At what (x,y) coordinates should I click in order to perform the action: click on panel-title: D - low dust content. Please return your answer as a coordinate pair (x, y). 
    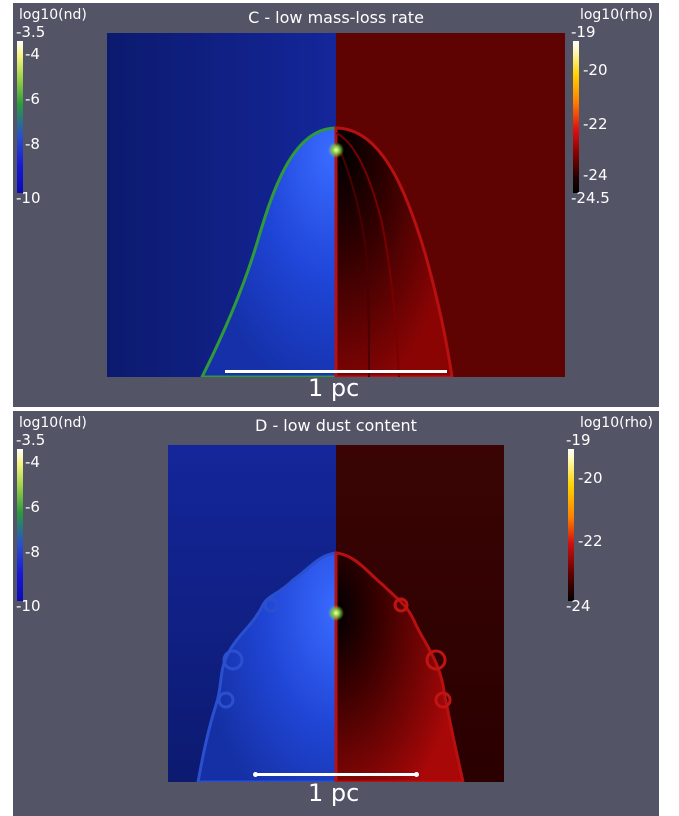
    Looking at the image, I should click on (336, 425).